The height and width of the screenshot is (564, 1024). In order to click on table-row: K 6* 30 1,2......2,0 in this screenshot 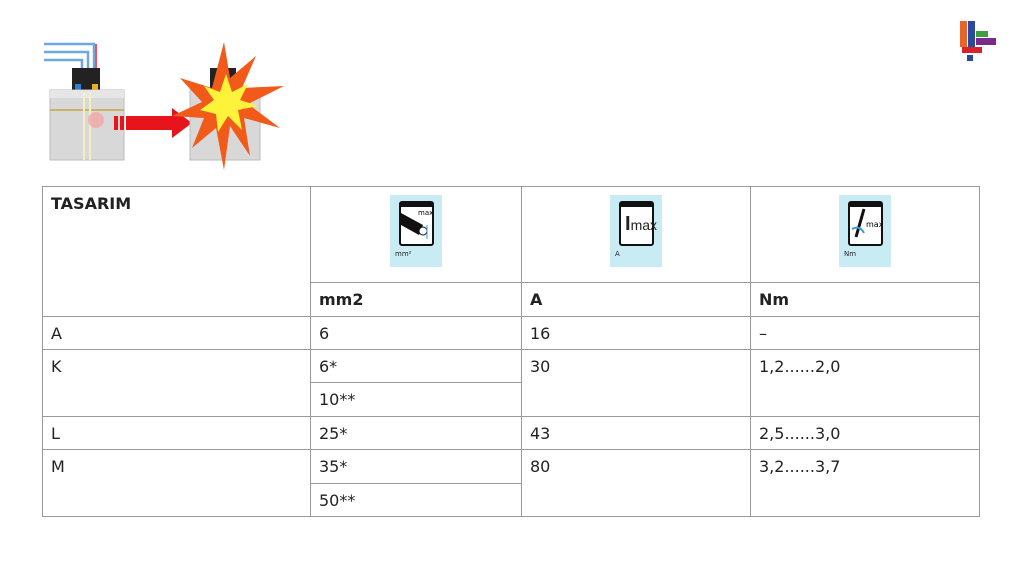, I will do `click(511, 383)`.